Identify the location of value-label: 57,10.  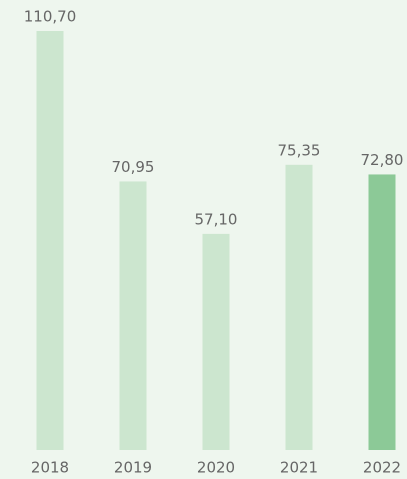
(216, 219).